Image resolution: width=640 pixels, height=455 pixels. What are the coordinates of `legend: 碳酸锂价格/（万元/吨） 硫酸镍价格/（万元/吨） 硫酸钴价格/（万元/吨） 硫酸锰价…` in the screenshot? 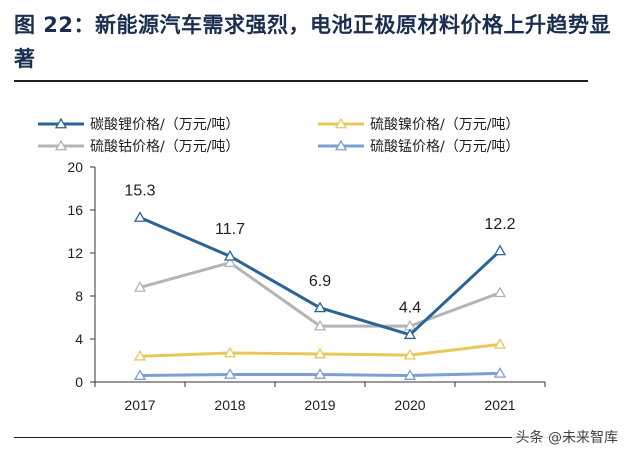 It's located at (278, 136).